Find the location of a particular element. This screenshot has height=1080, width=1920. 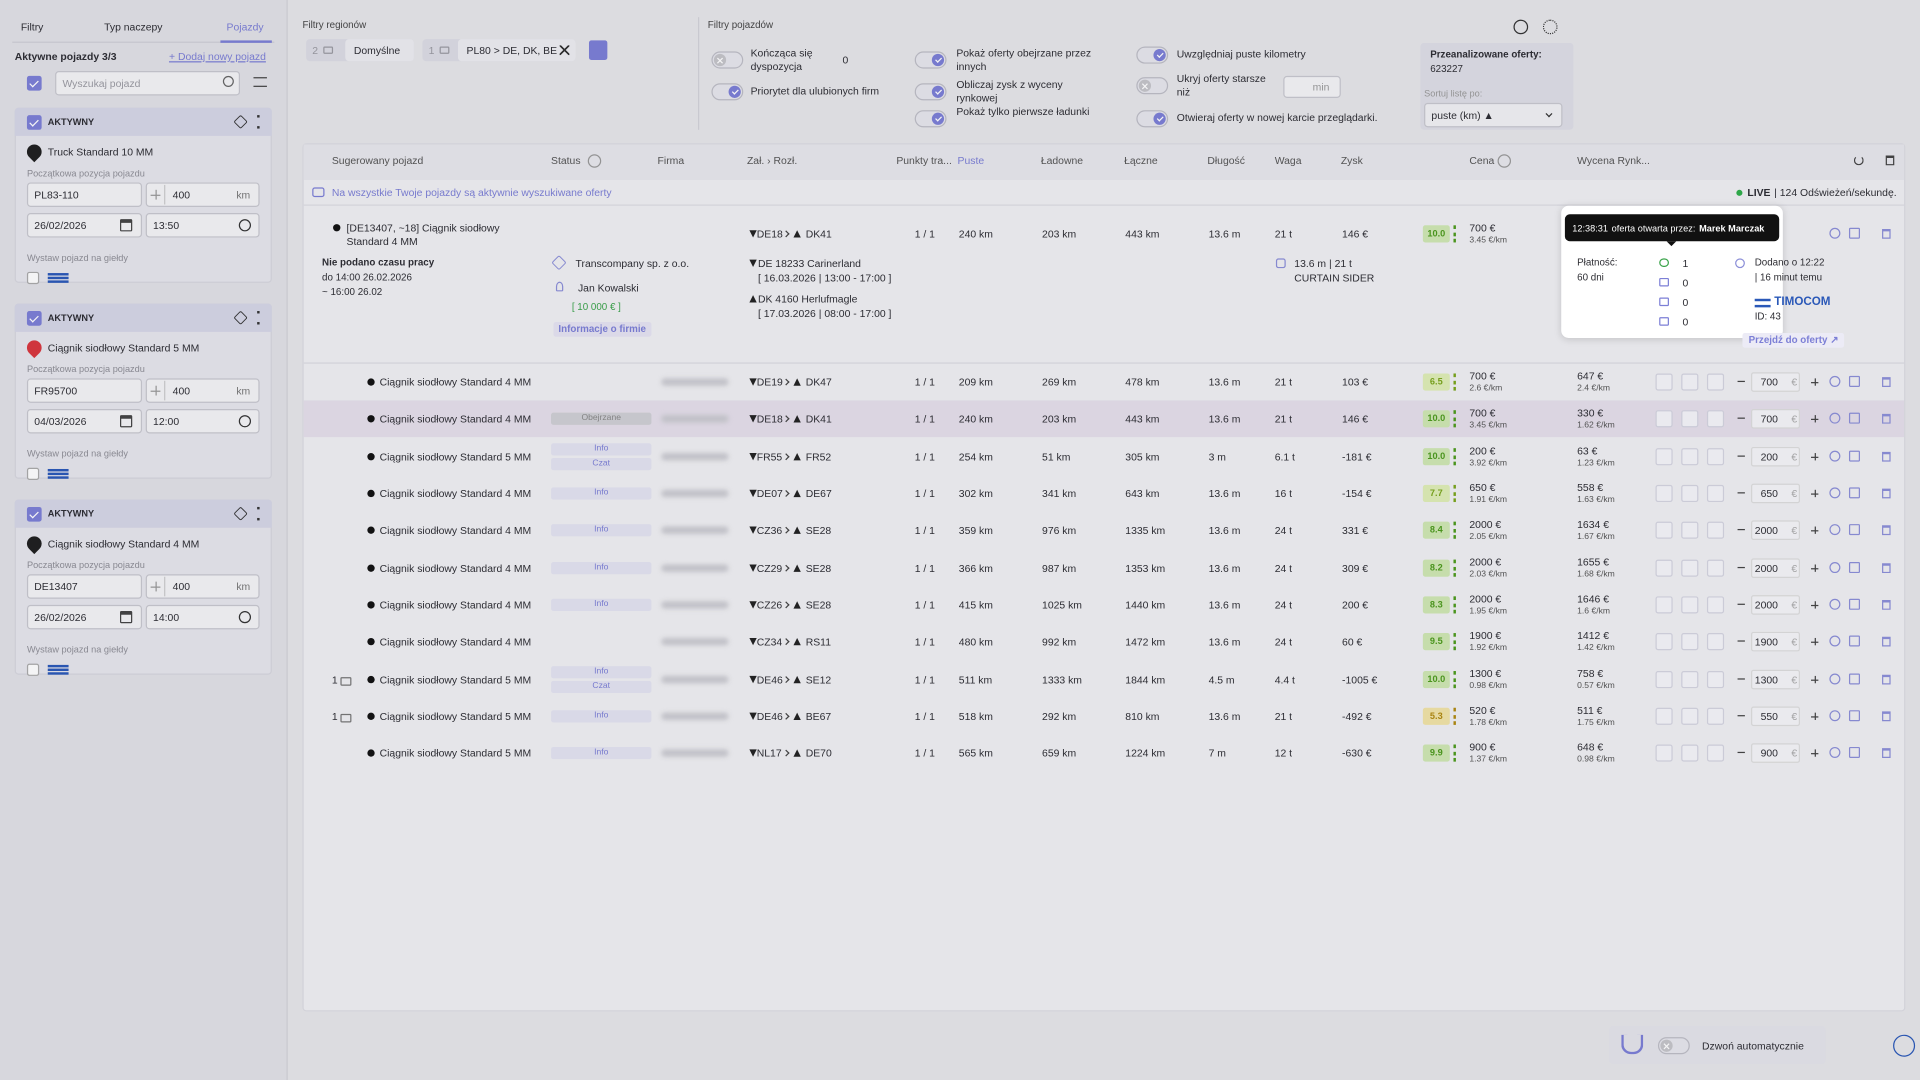

delete-all-icon is located at coordinates (1890, 160).